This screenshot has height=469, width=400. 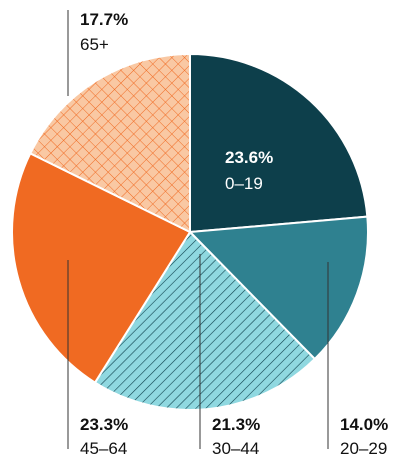 What do you see at coordinates (364, 424) in the screenshot?
I see `slice-value-label-20-29: 14.0%` at bounding box center [364, 424].